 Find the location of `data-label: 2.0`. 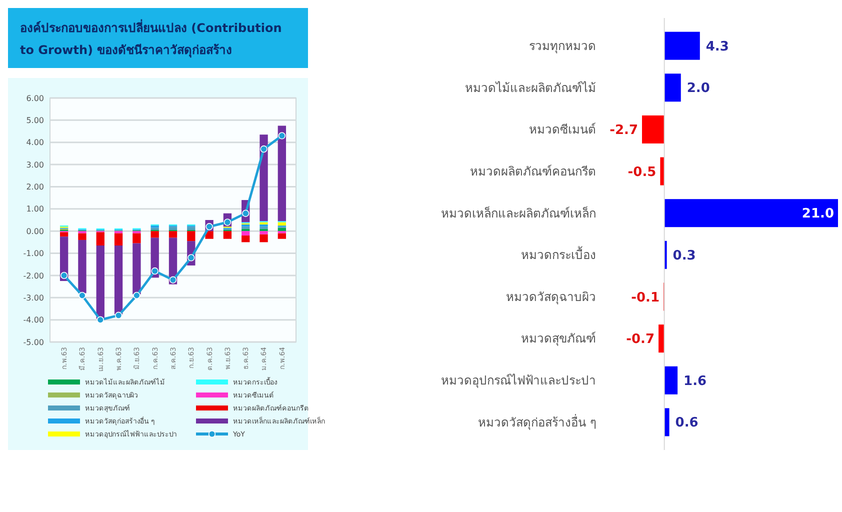

data-label: 2.0 is located at coordinates (698, 88).